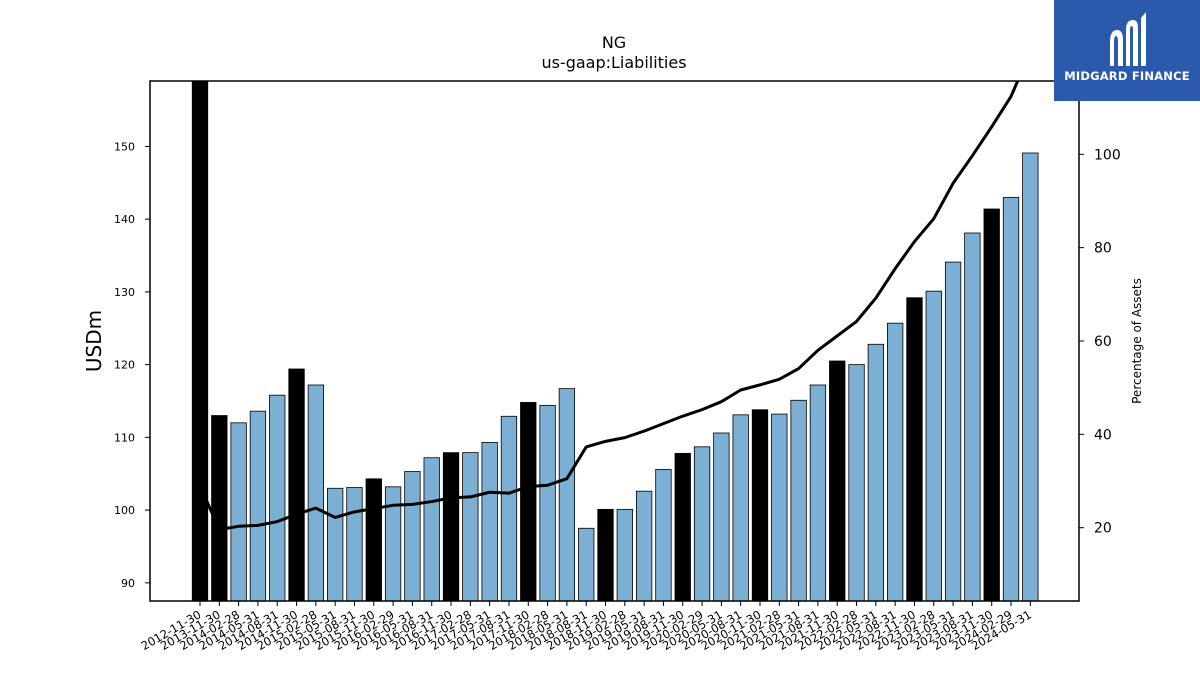 The image size is (1200, 675). Describe the element at coordinates (1103, 529) in the screenshot. I see `y2-tick-label: 20` at that location.